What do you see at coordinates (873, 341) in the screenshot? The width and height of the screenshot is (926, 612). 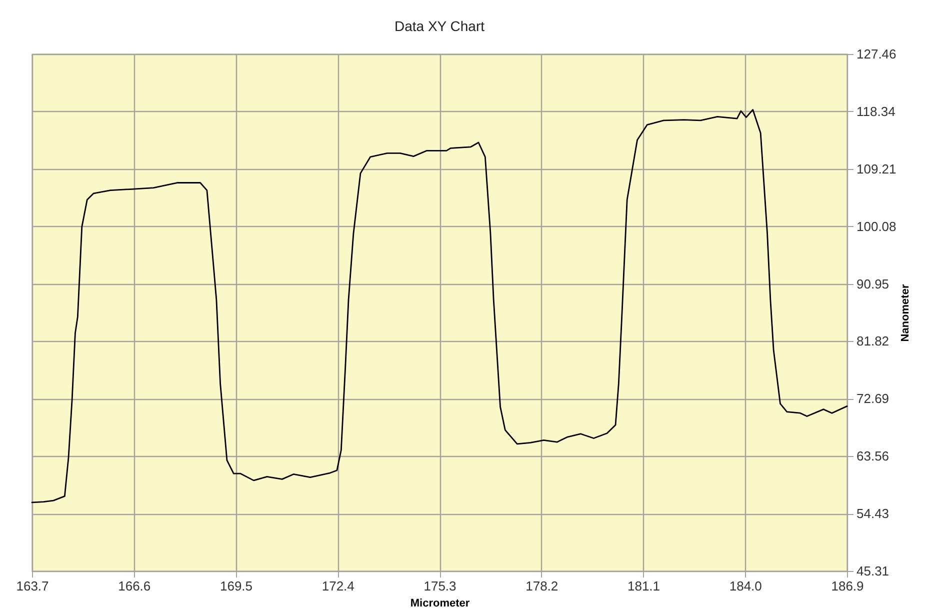 I see `y-tick-label: 81.82` at bounding box center [873, 341].